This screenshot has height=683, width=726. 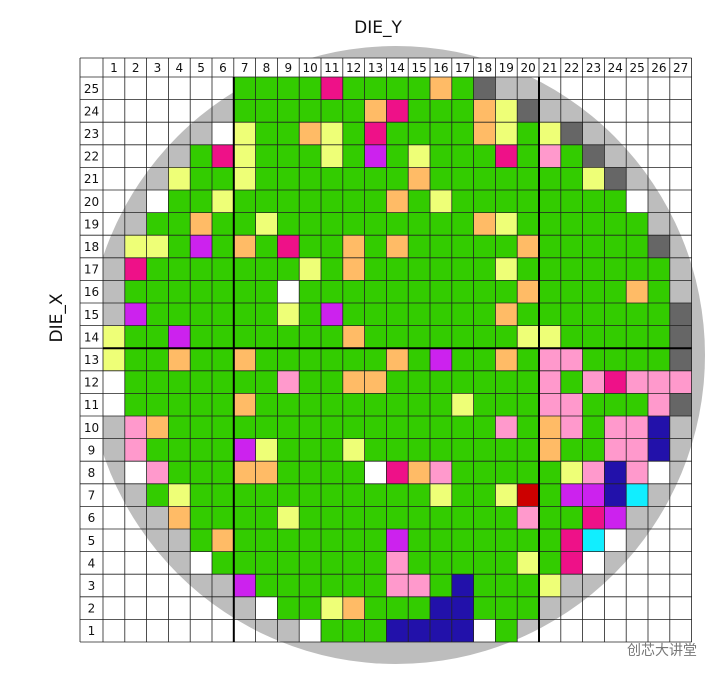 I want to click on y-tick-label: 5, so click(x=92, y=541).